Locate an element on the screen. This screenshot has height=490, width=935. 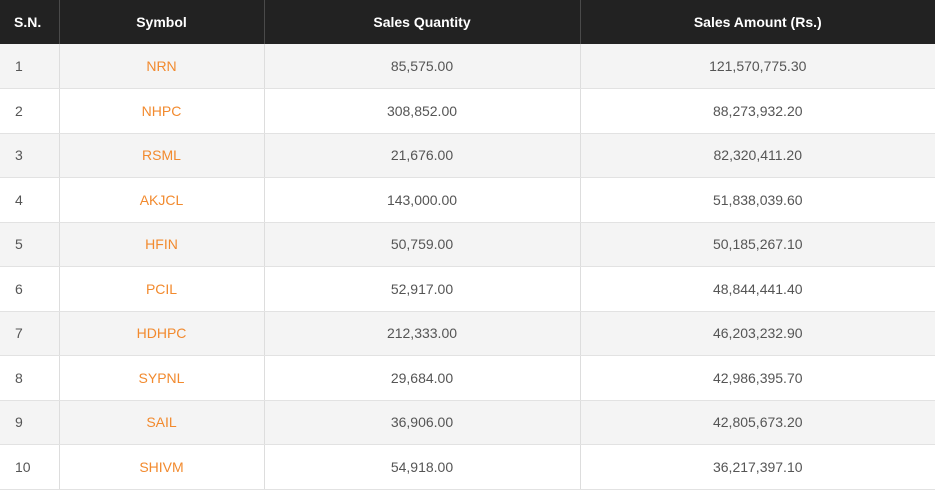
table-row: 9 SAIL 36,906.00 42,805,673.20 is located at coordinates (467, 422).